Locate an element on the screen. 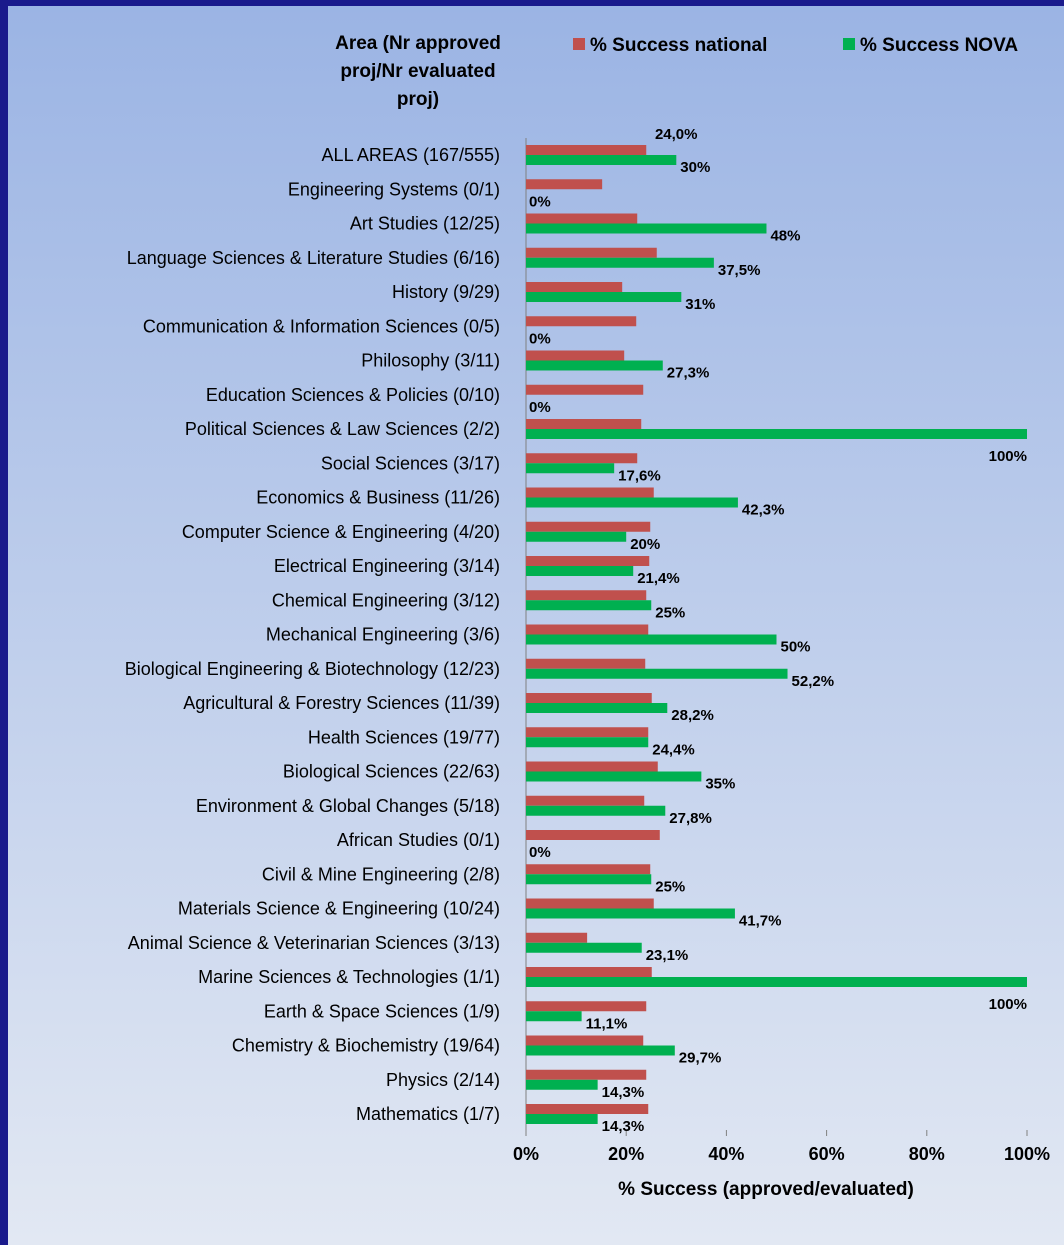 The height and width of the screenshot is (1245, 1064). y-tick-label: Agricultural & Forestry Sciences (11/39) is located at coordinates (341, 703).